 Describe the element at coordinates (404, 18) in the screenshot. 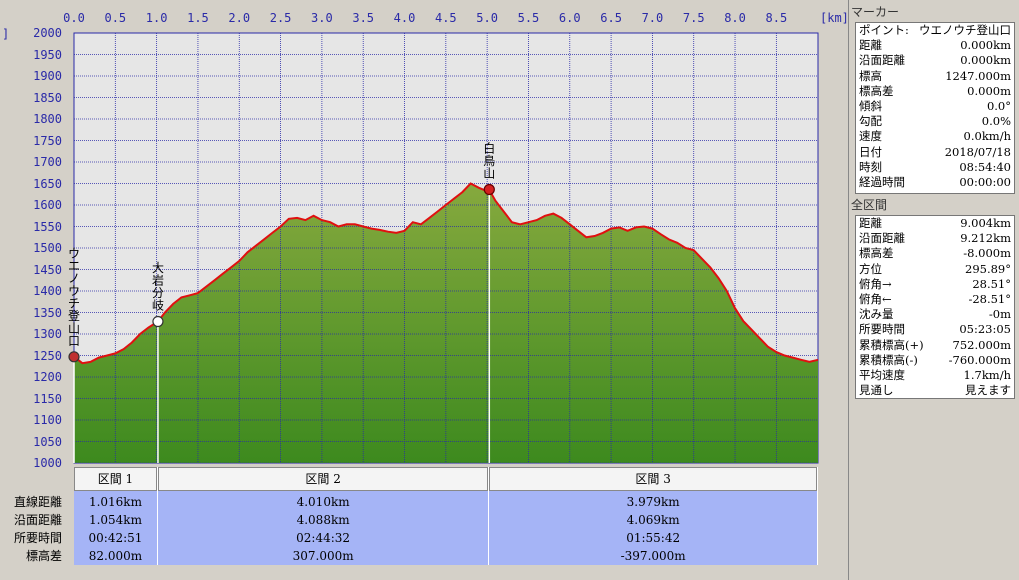

I see `x-tick-label: 4.0` at that location.